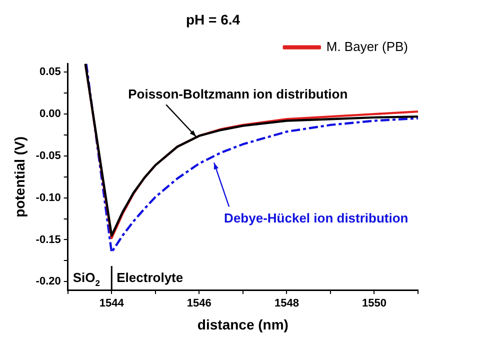 The image size is (477, 347). What do you see at coordinates (48, 282) in the screenshot?
I see `y-tick-label: -0.20` at bounding box center [48, 282].